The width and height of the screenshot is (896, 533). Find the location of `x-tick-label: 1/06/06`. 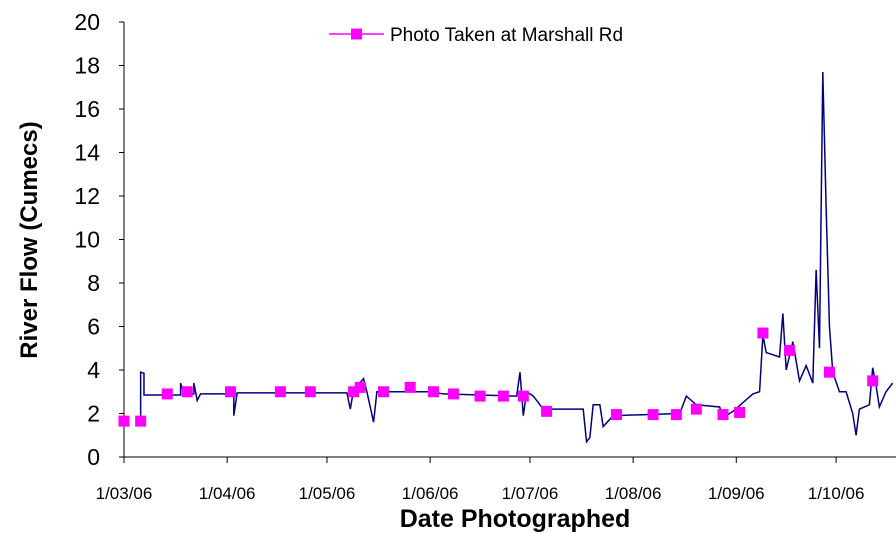

x-tick-label: 1/06/06 is located at coordinates (430, 493).